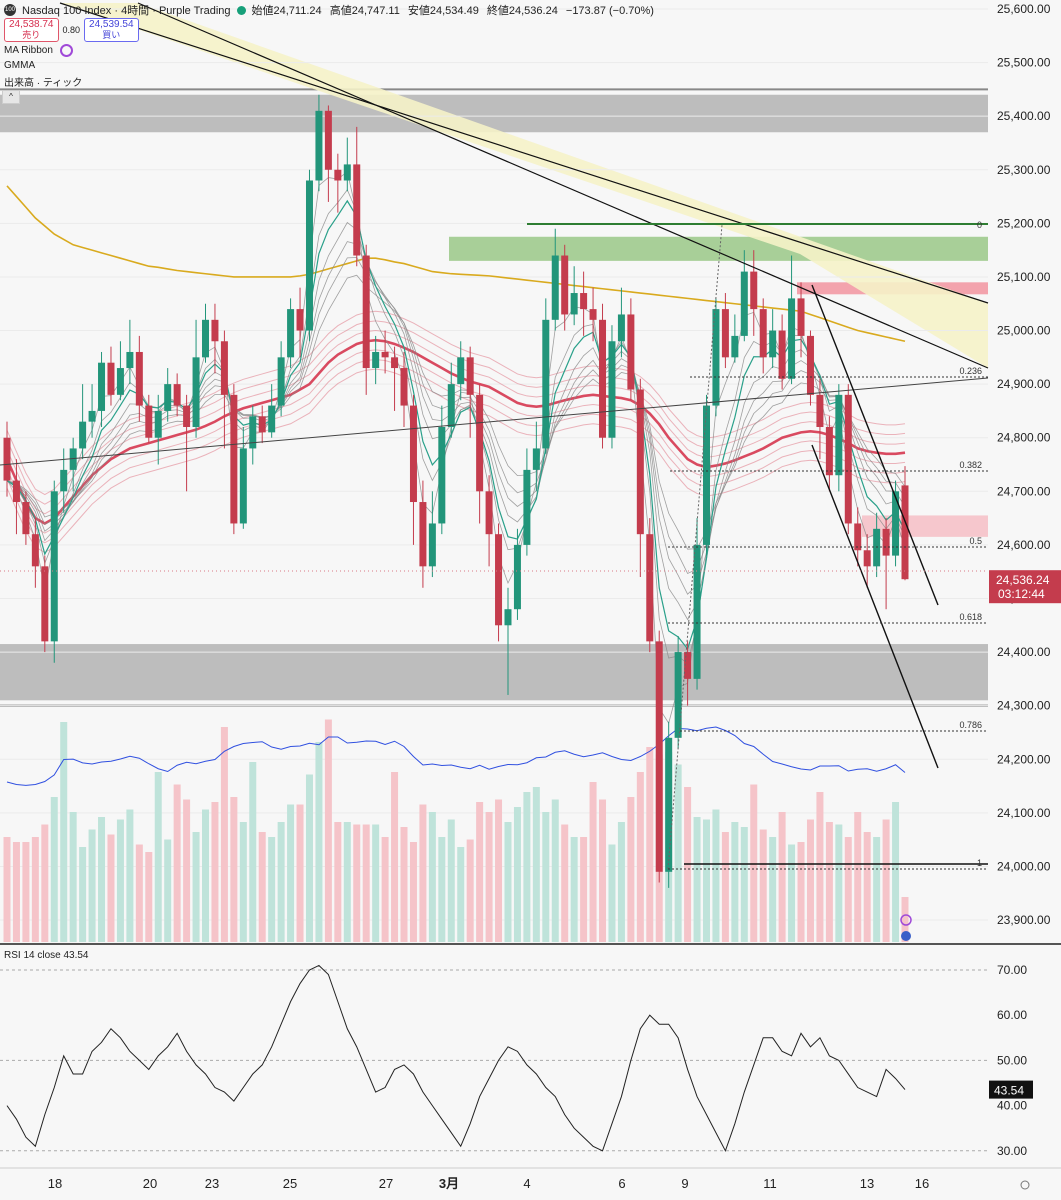  Describe the element at coordinates (38, 50) in the screenshot. I see `indicator-ma-ribbon: MA Ribbon` at that location.